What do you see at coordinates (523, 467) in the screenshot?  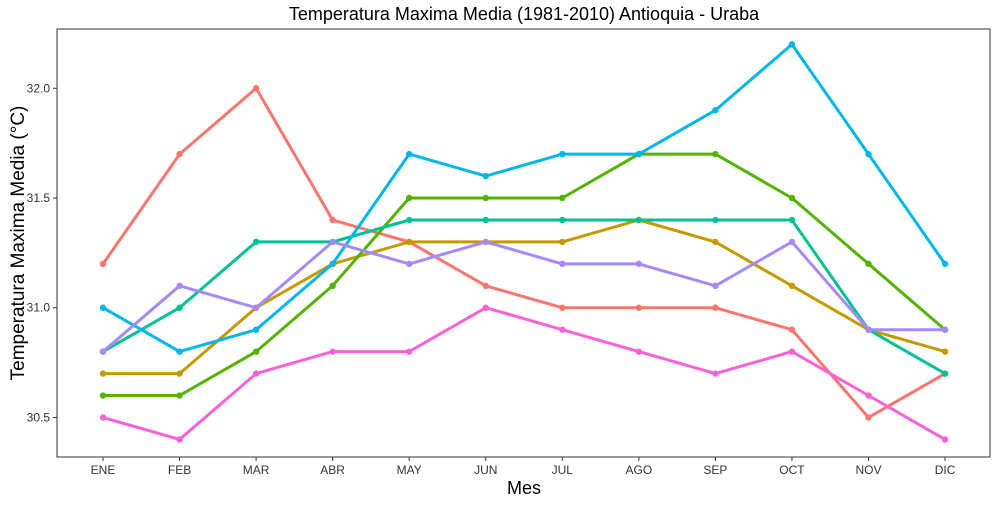 I see `x-axis: ENE FEB MAR ABR MAY JUN JUL AGO SEP OCT NOV DIC` at bounding box center [523, 467].